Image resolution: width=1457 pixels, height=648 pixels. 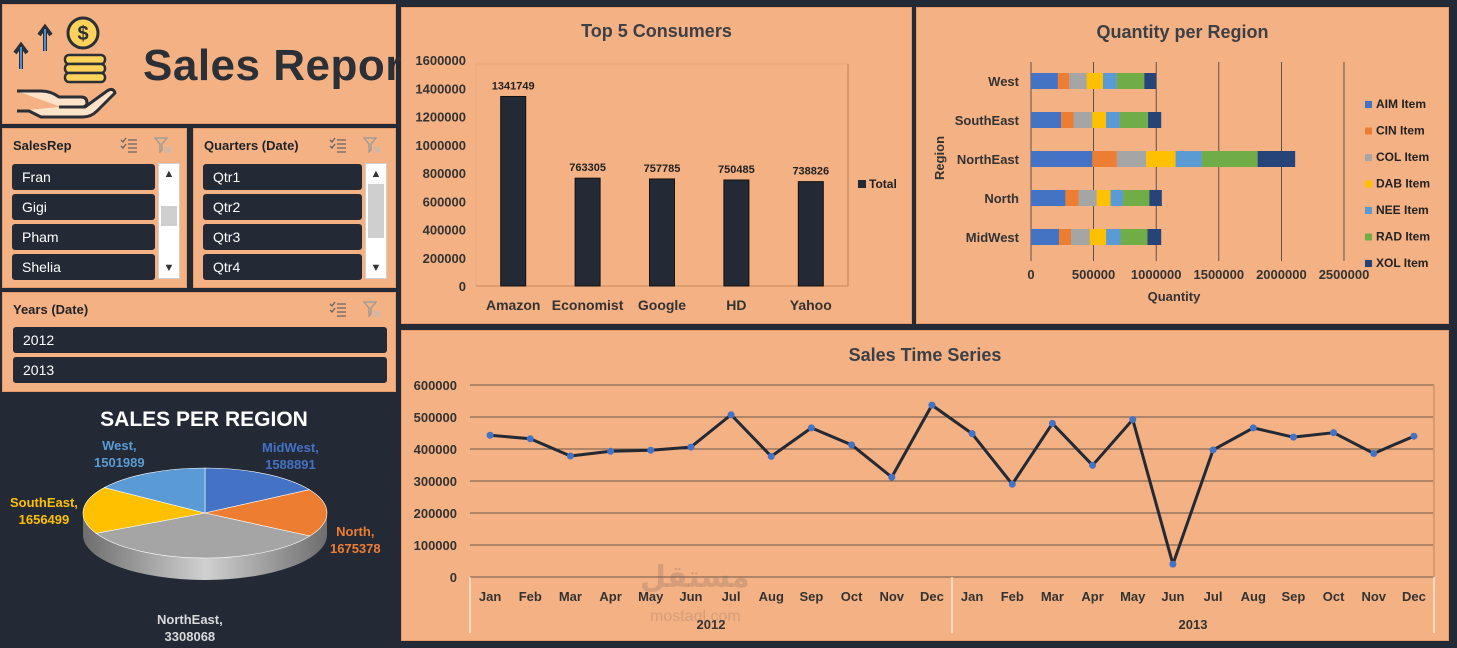 What do you see at coordinates (42, 145) in the screenshot?
I see `salesrep-slicer-title: SalesRep` at bounding box center [42, 145].